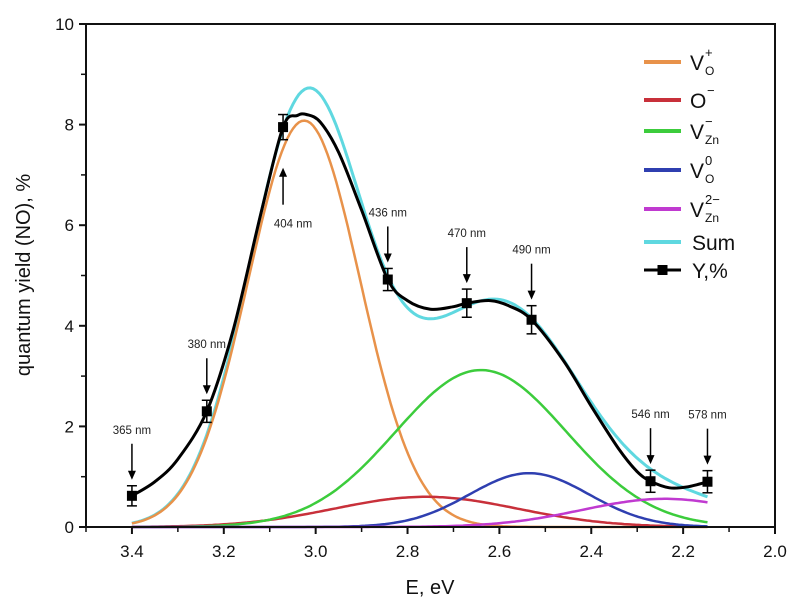  I want to click on y-tick-label: 4, so click(69, 326).